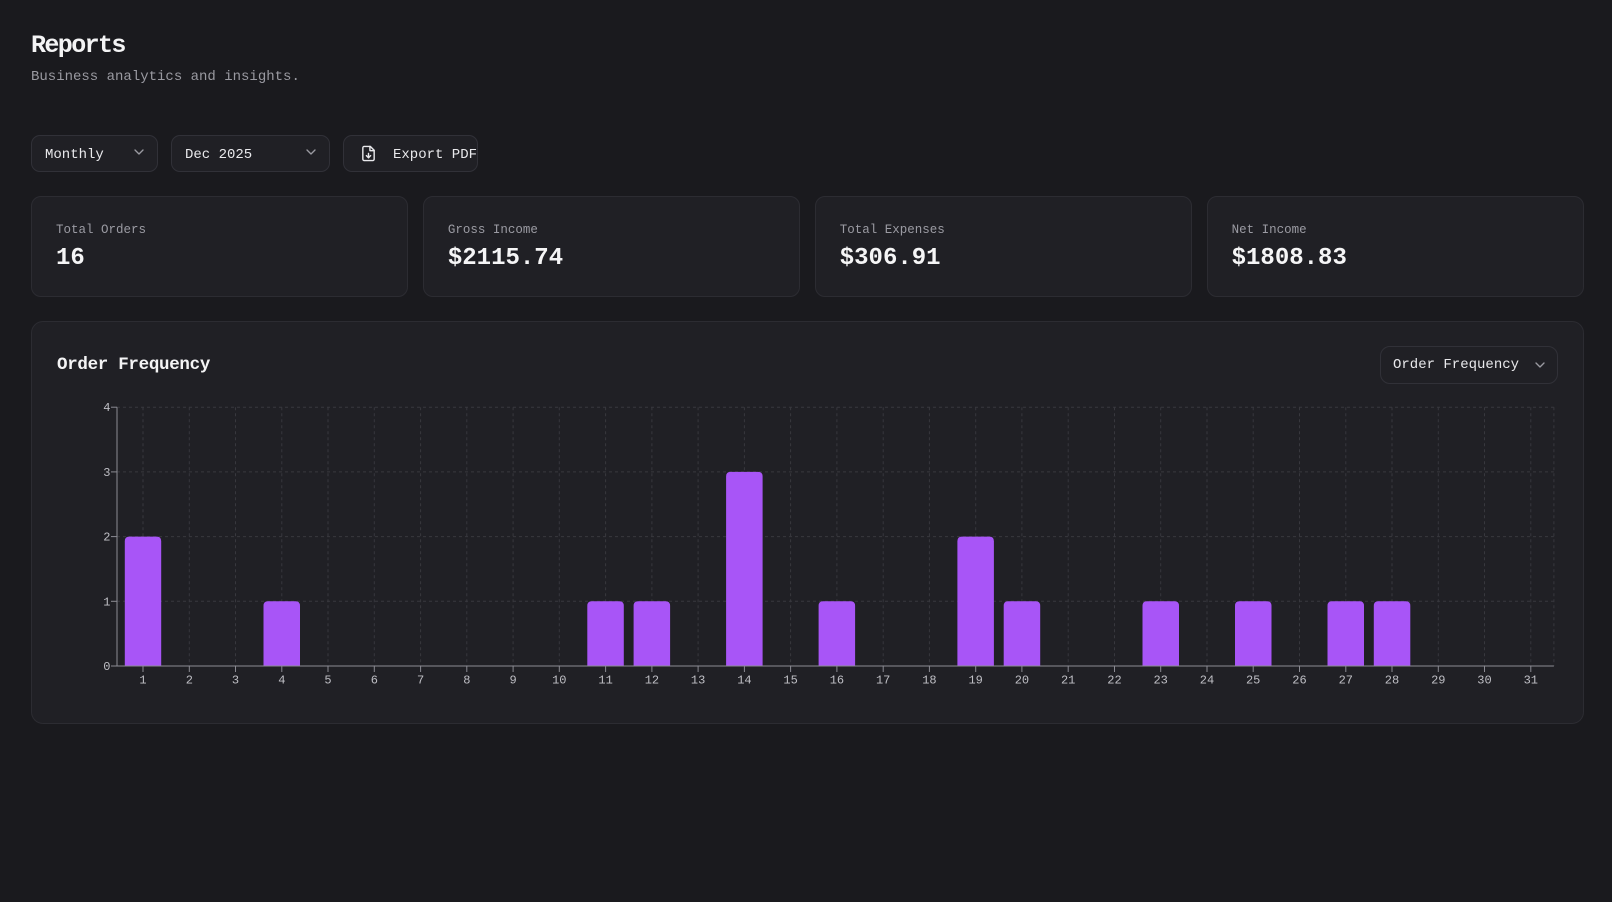 The image size is (1612, 902). What do you see at coordinates (1531, 680) in the screenshot?
I see `svg-text: 31` at bounding box center [1531, 680].